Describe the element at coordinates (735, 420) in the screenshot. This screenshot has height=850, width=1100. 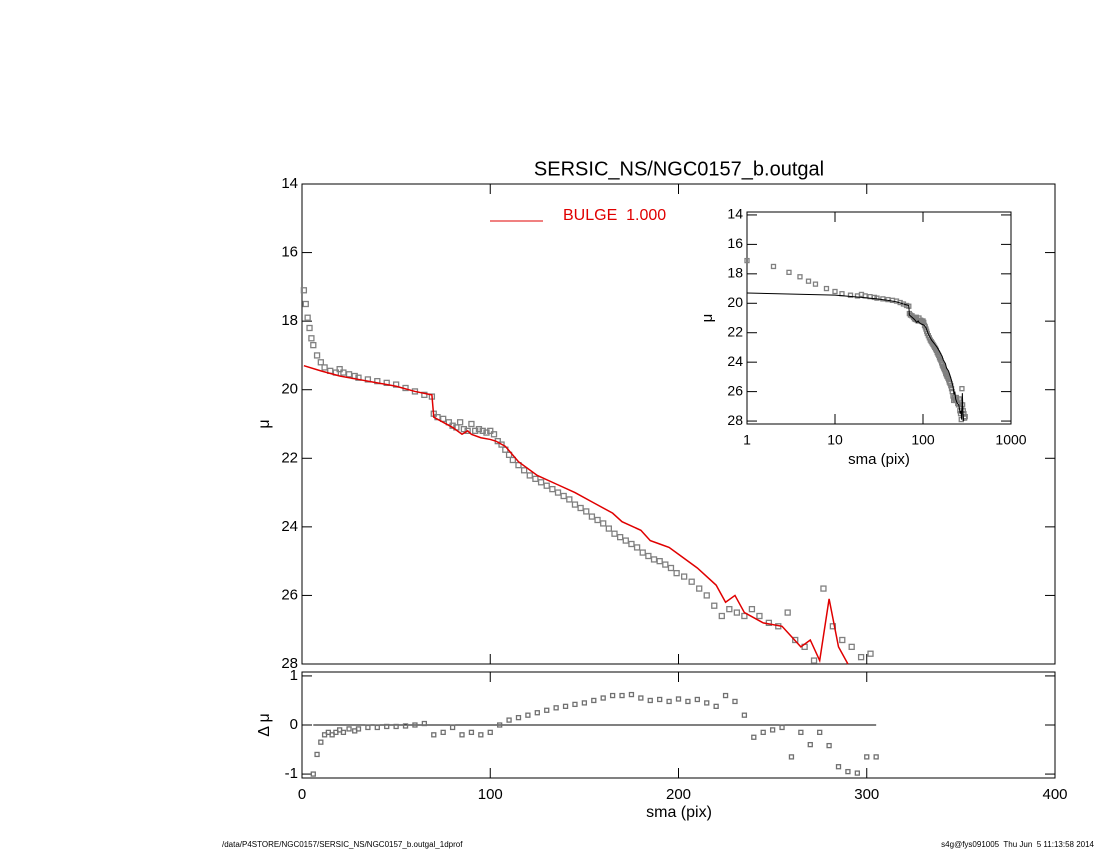
I see `y-tick-label: 28` at that location.